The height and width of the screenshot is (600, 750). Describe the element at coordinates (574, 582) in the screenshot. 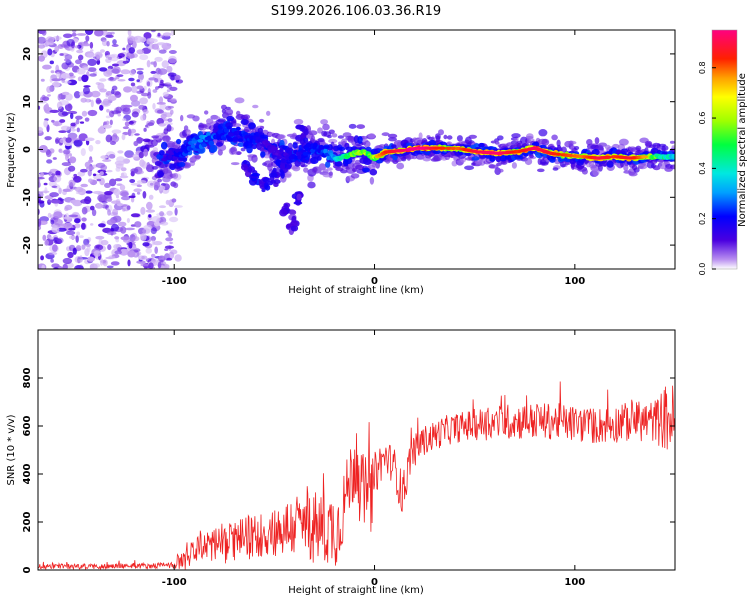

I see `snr-xtick-label: 100` at that location.